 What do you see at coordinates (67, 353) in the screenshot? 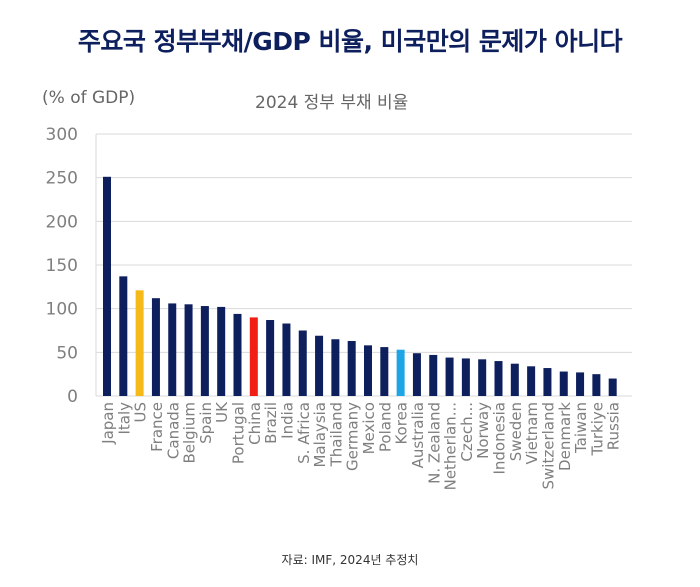
I see `y-tick-label: 50` at bounding box center [67, 353].